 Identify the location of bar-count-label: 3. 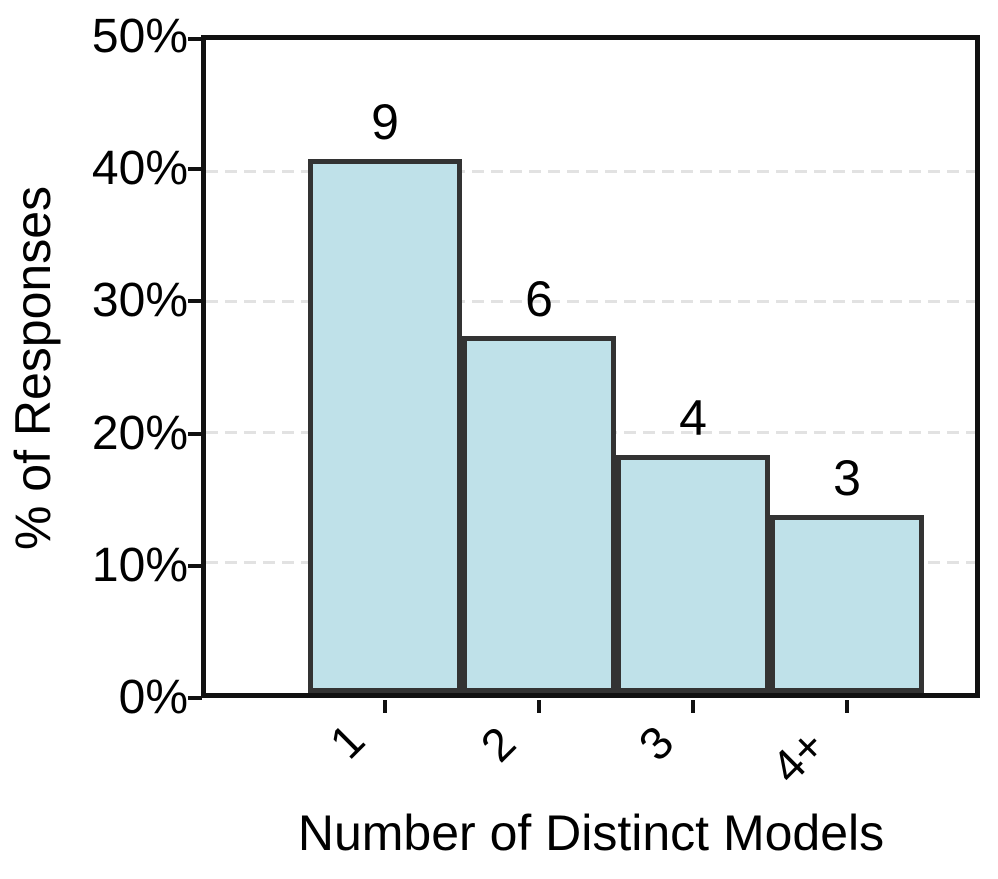
(847, 478).